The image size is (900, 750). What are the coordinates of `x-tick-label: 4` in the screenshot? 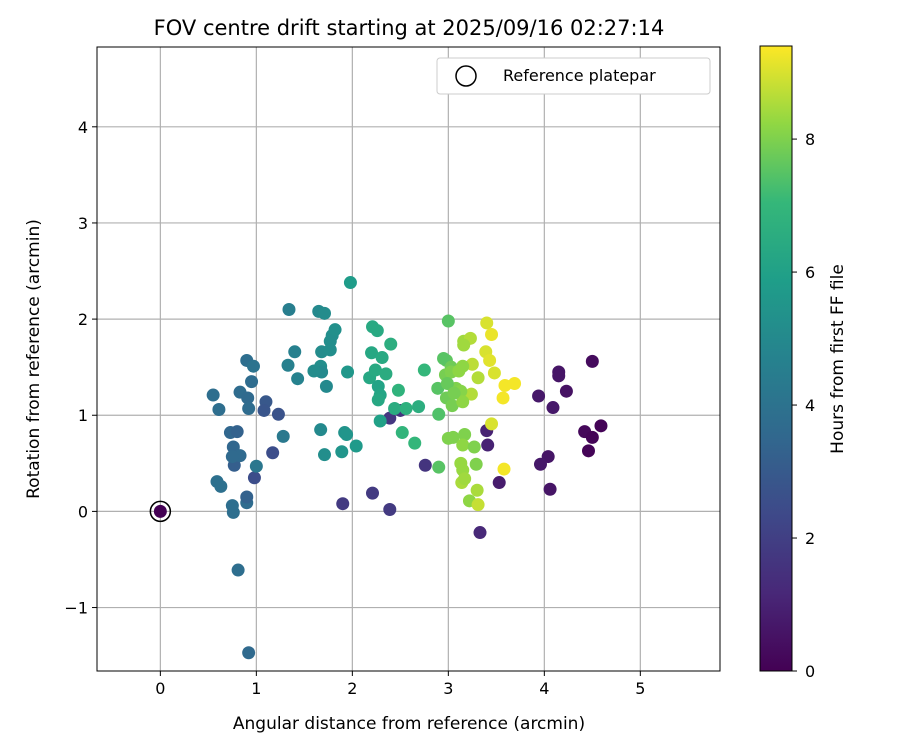 It's located at (544, 688).